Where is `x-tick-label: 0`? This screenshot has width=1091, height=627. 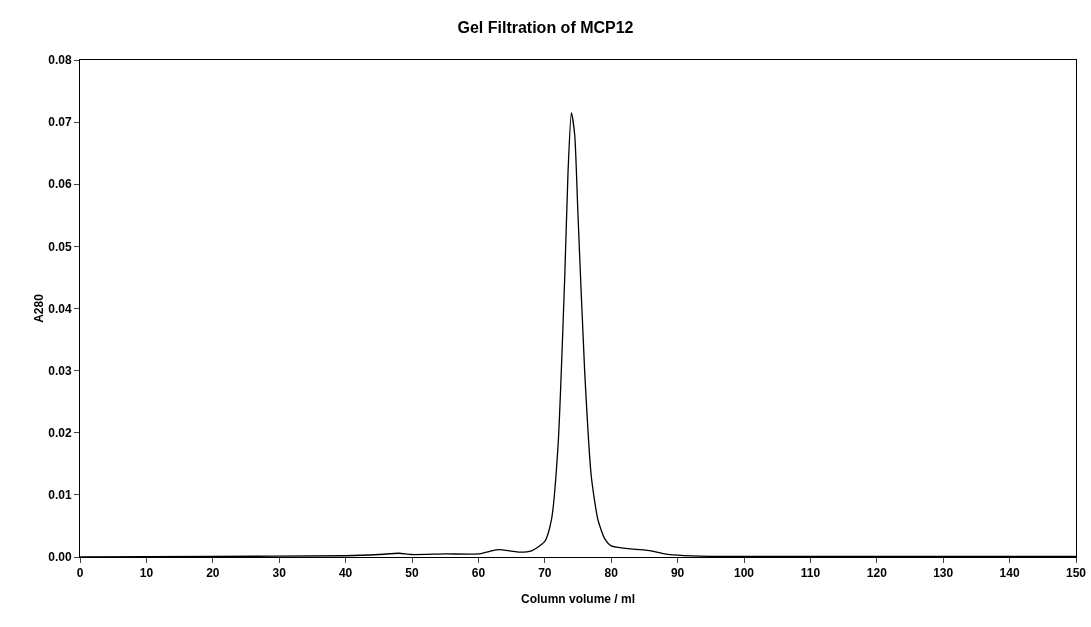
x-tick-label: 0 is located at coordinates (80, 573).